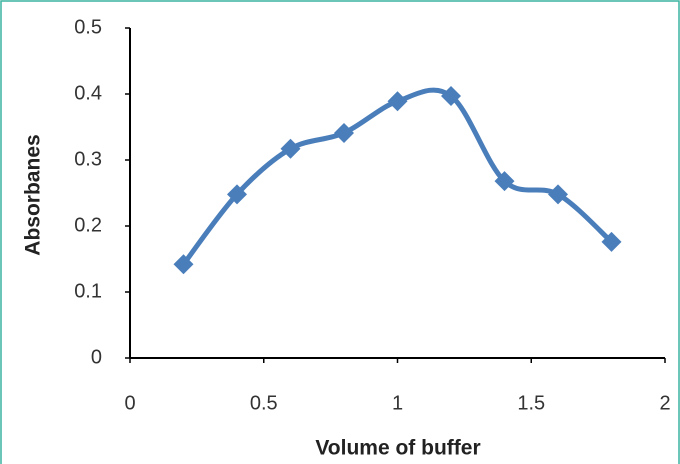 Image resolution: width=680 pixels, height=464 pixels. Describe the element at coordinates (531, 403) in the screenshot. I see `x-tick-label: 1.5` at that location.